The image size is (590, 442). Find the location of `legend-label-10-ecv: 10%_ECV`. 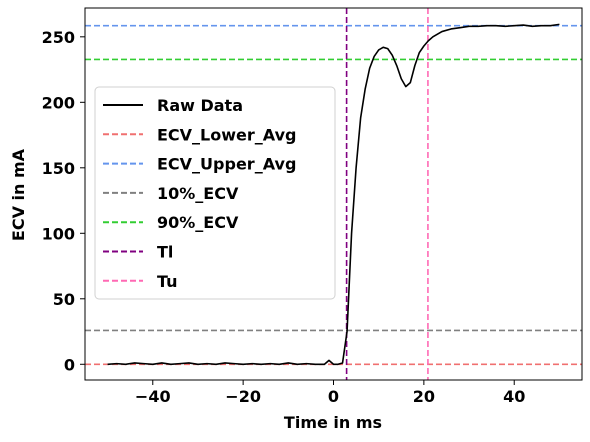

legend-label-10-ecv: 10%_ECV is located at coordinates (198, 193).